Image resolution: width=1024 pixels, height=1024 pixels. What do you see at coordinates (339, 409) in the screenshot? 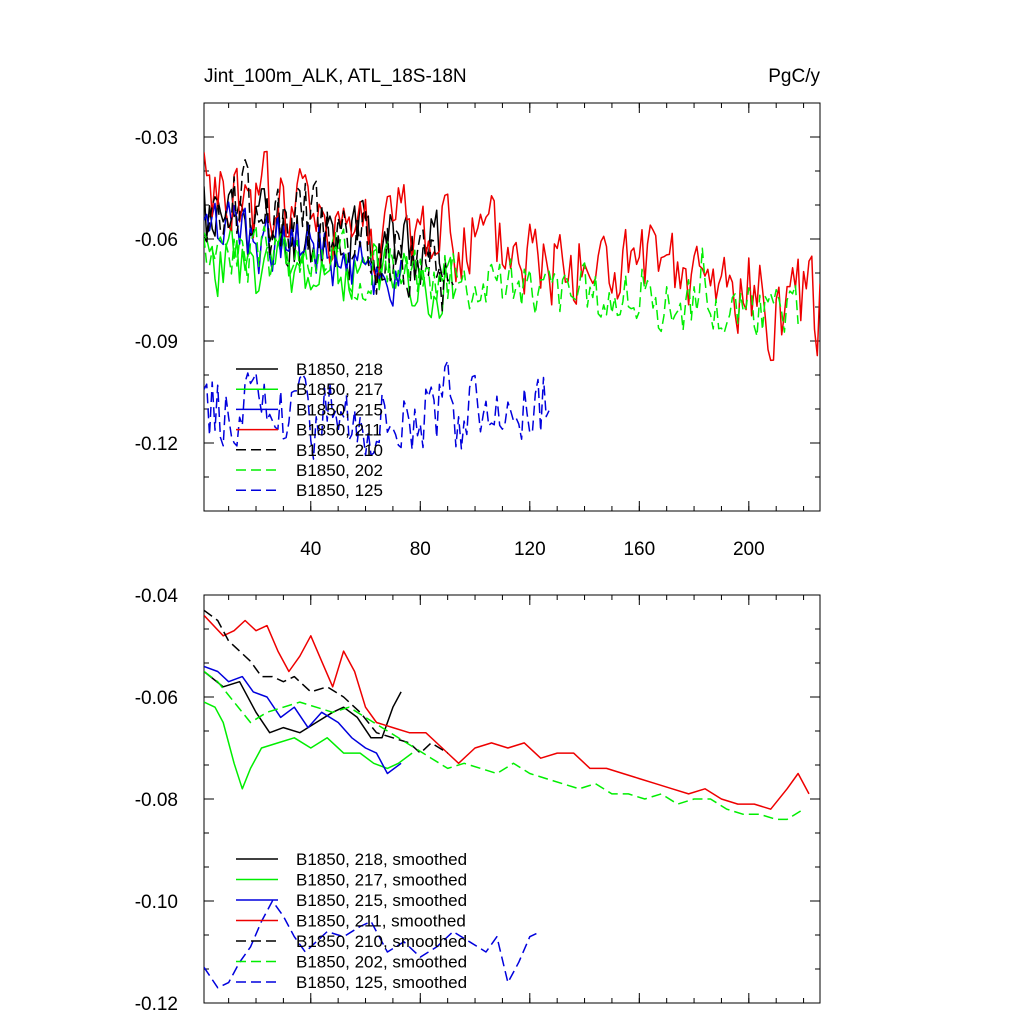
I see `legend-label: B1850, 215` at bounding box center [339, 409].